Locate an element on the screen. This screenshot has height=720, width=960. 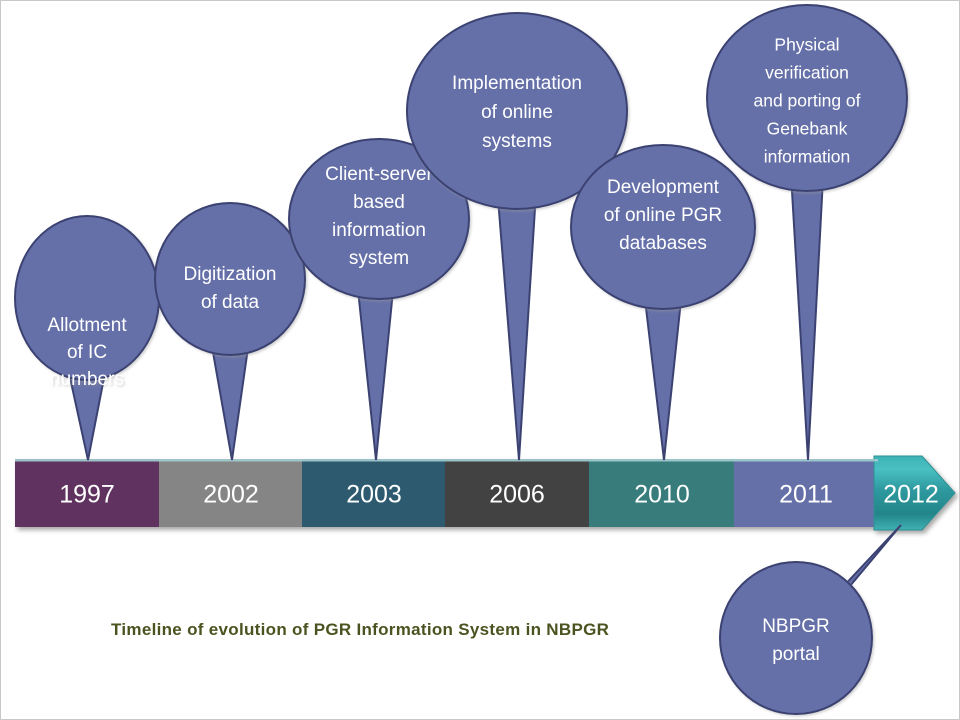
callout-line-2003-2: based is located at coordinates (379, 202).